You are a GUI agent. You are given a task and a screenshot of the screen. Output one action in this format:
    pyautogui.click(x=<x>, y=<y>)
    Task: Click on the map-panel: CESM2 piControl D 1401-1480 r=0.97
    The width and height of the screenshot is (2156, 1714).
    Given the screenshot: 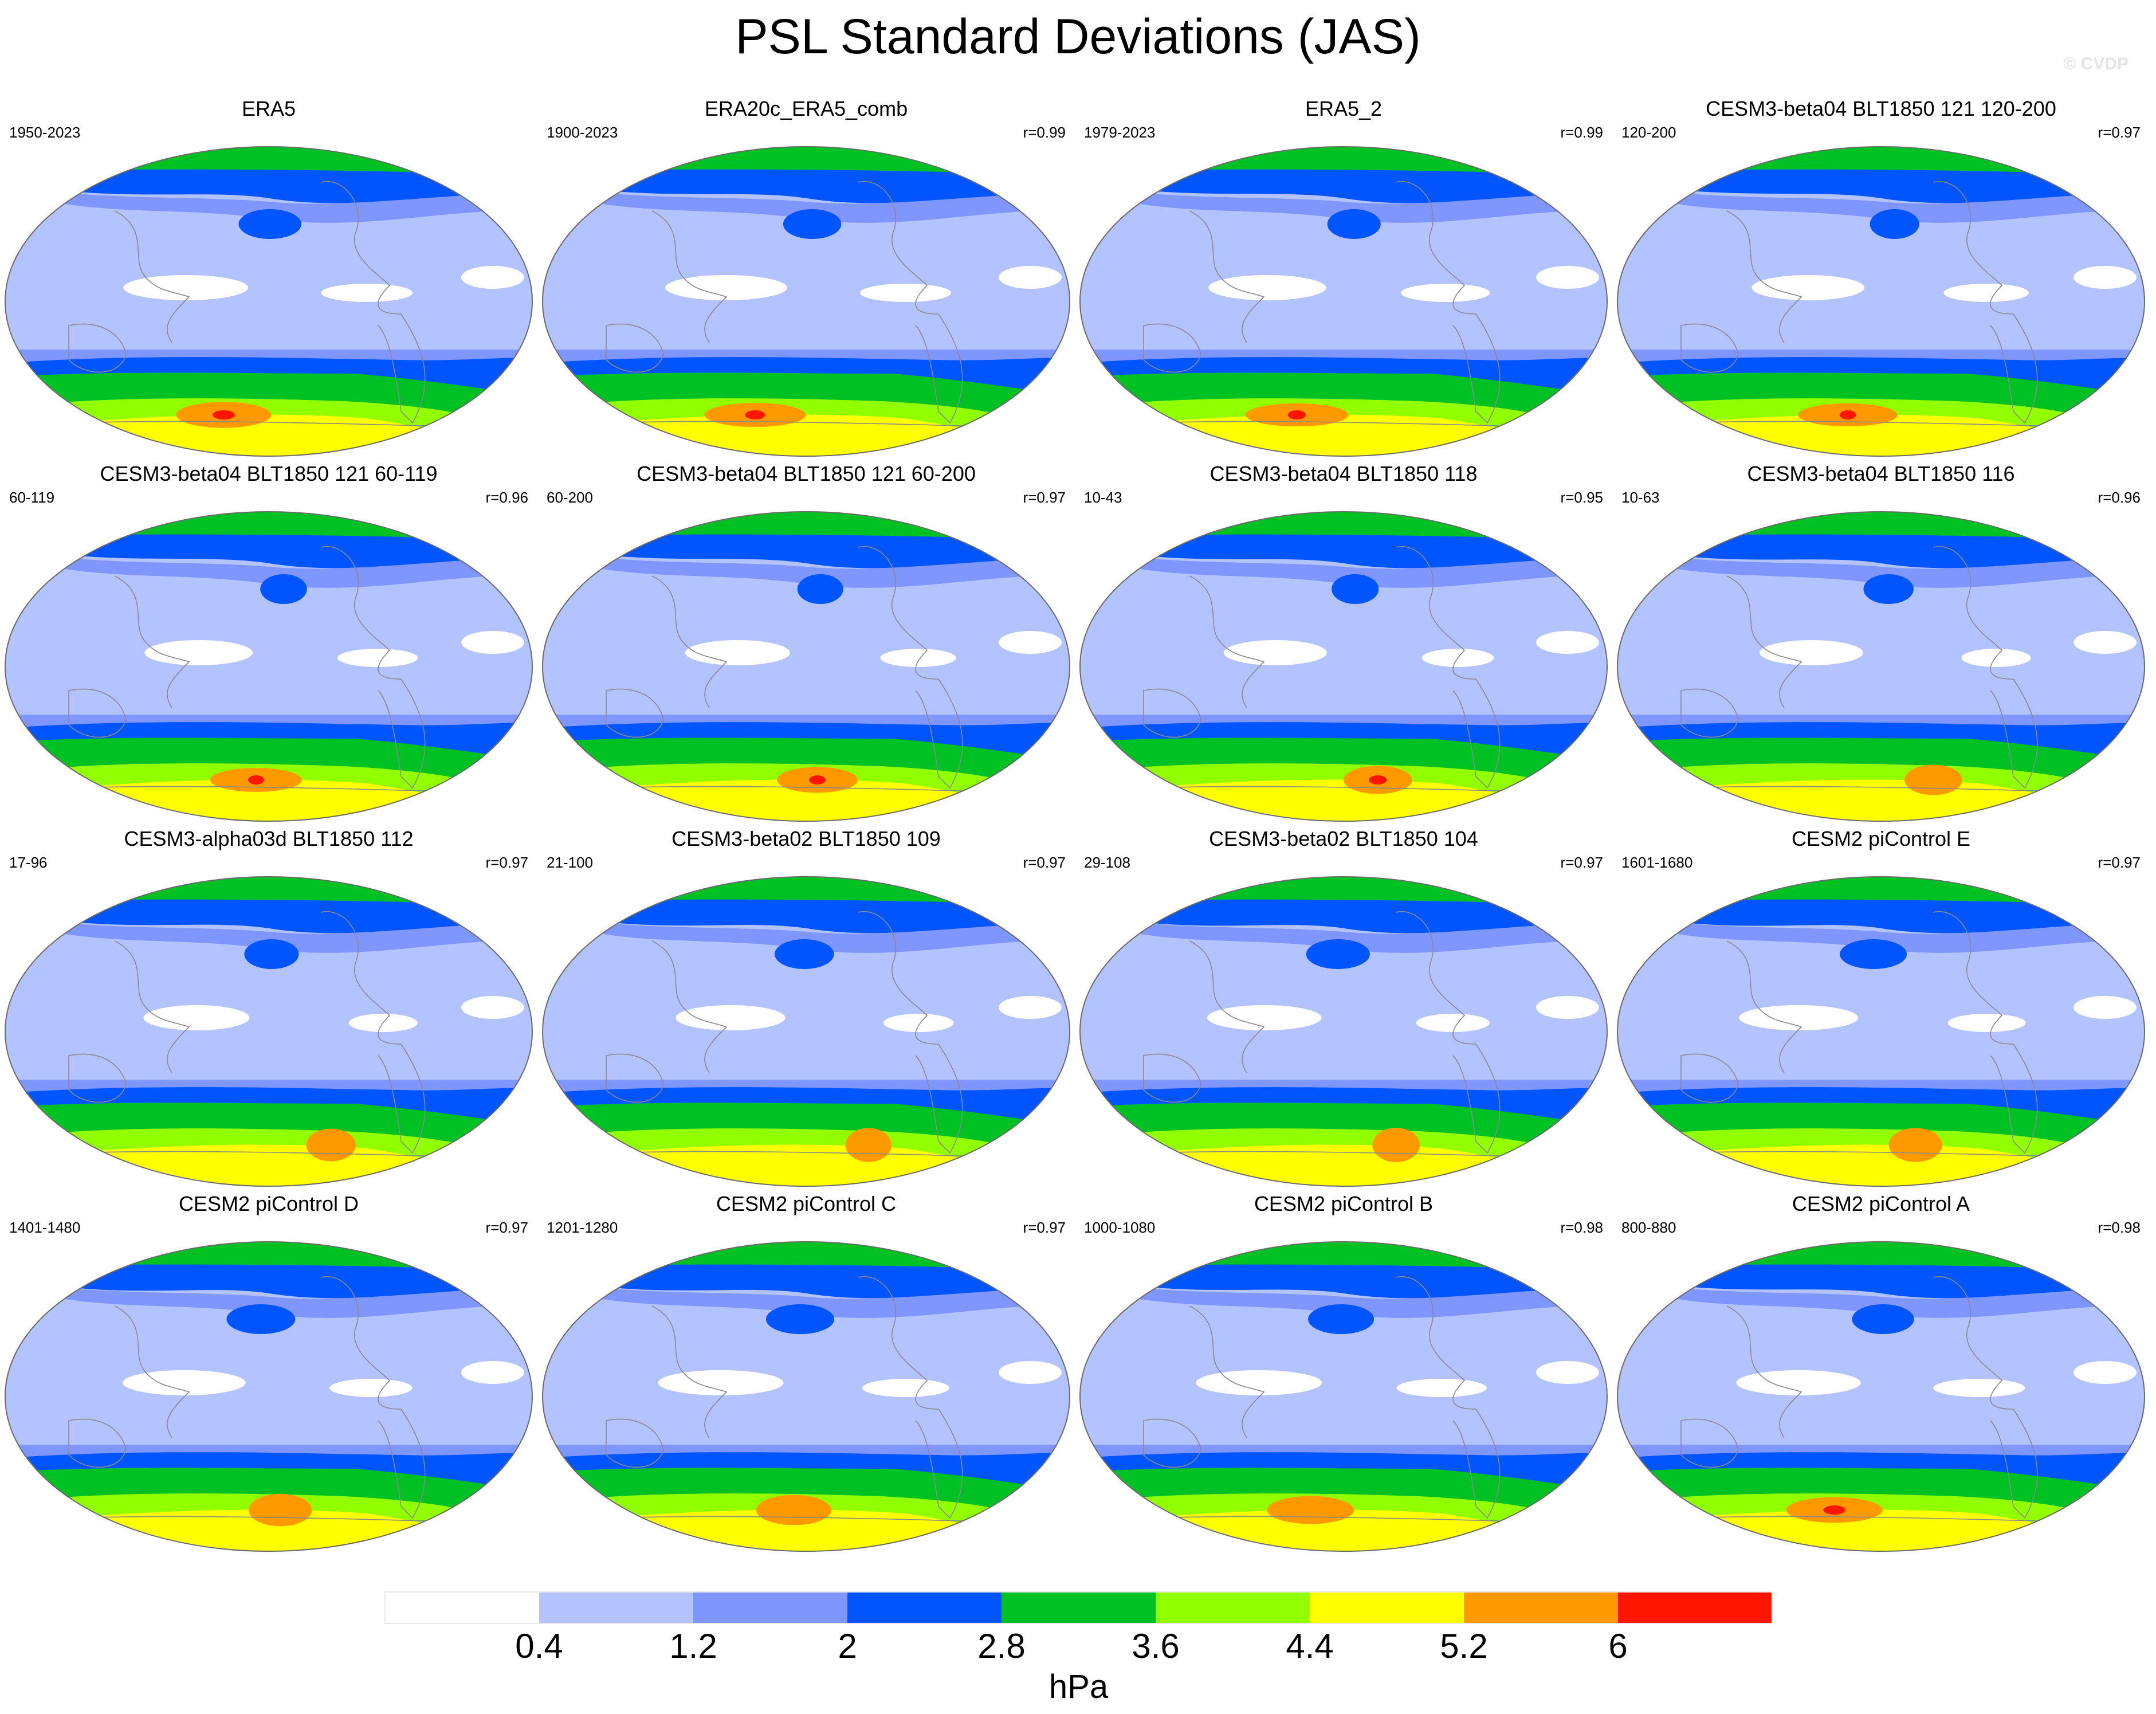 What is the action you would take?
    pyautogui.click(x=268, y=1373)
    